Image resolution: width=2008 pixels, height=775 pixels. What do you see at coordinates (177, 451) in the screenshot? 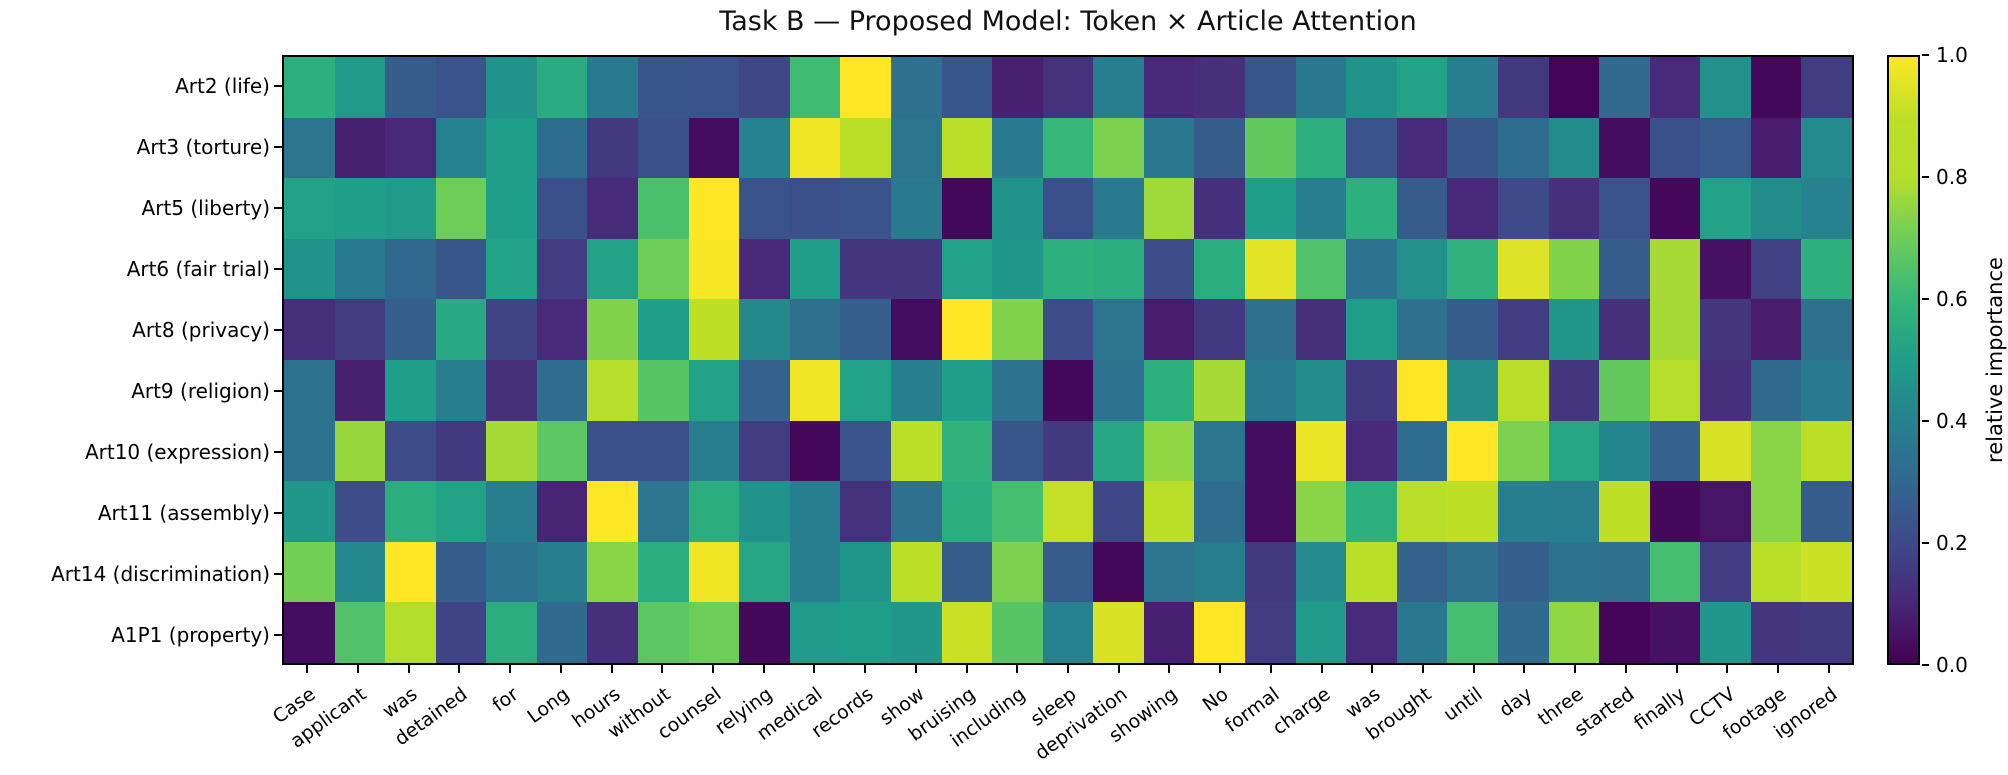
I see `y-tick-label: Art10 (expression)` at bounding box center [177, 451].